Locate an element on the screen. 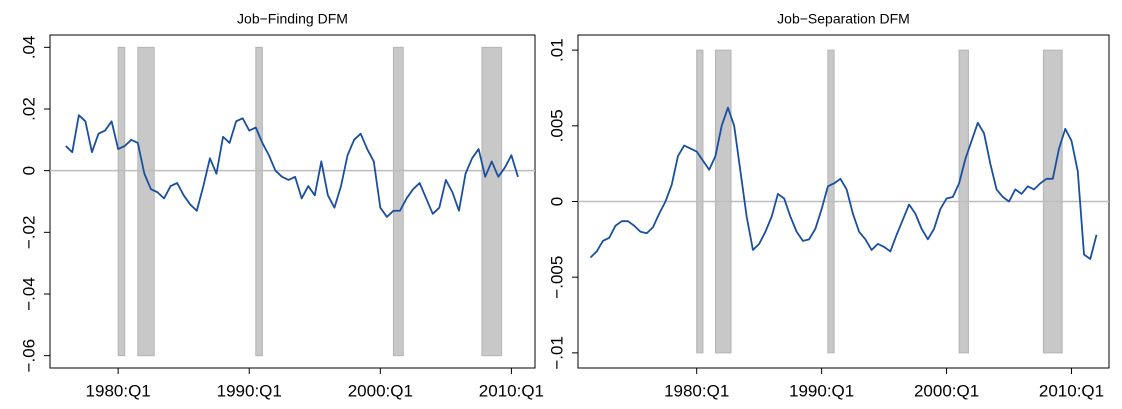 The height and width of the screenshot is (409, 1122). y-tick-label: .02 is located at coordinates (28, 109).